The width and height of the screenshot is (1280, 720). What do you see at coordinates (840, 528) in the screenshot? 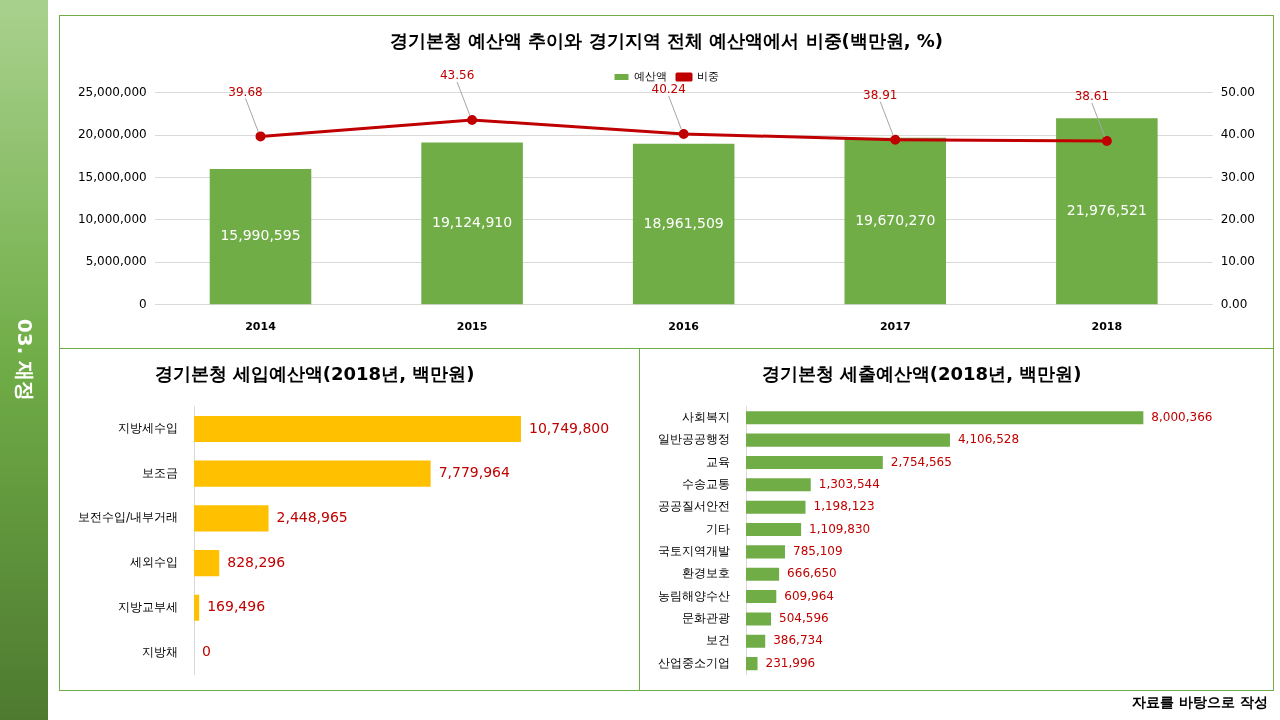
I see `data-label: 1,109,830` at bounding box center [840, 528].